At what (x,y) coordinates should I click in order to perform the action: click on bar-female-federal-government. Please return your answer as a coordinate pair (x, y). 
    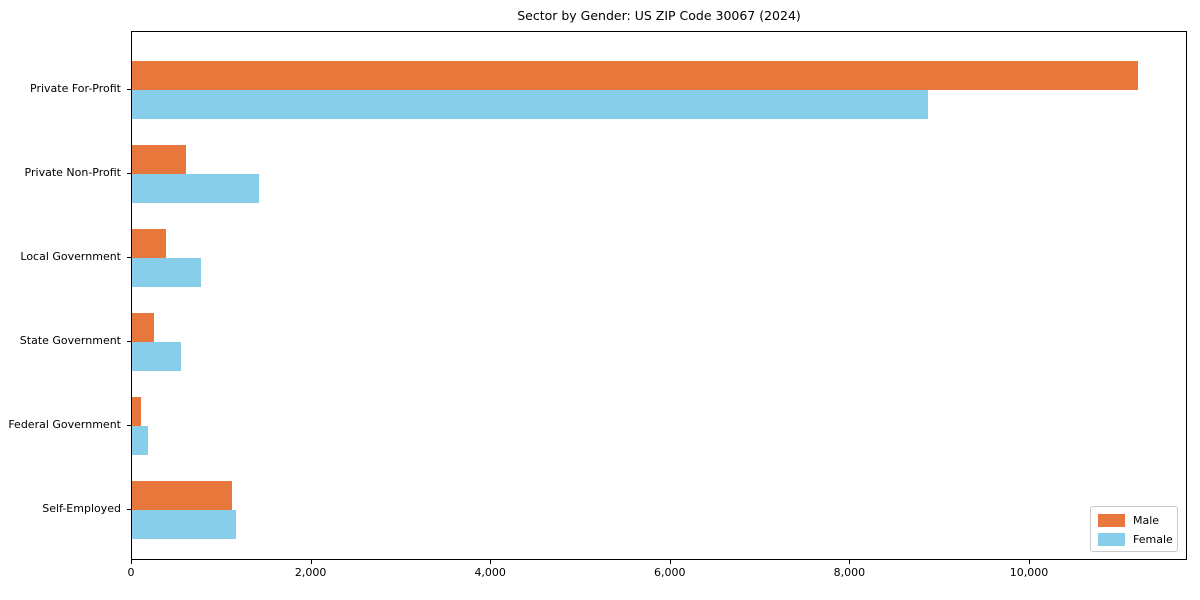
    Looking at the image, I should click on (140, 440).